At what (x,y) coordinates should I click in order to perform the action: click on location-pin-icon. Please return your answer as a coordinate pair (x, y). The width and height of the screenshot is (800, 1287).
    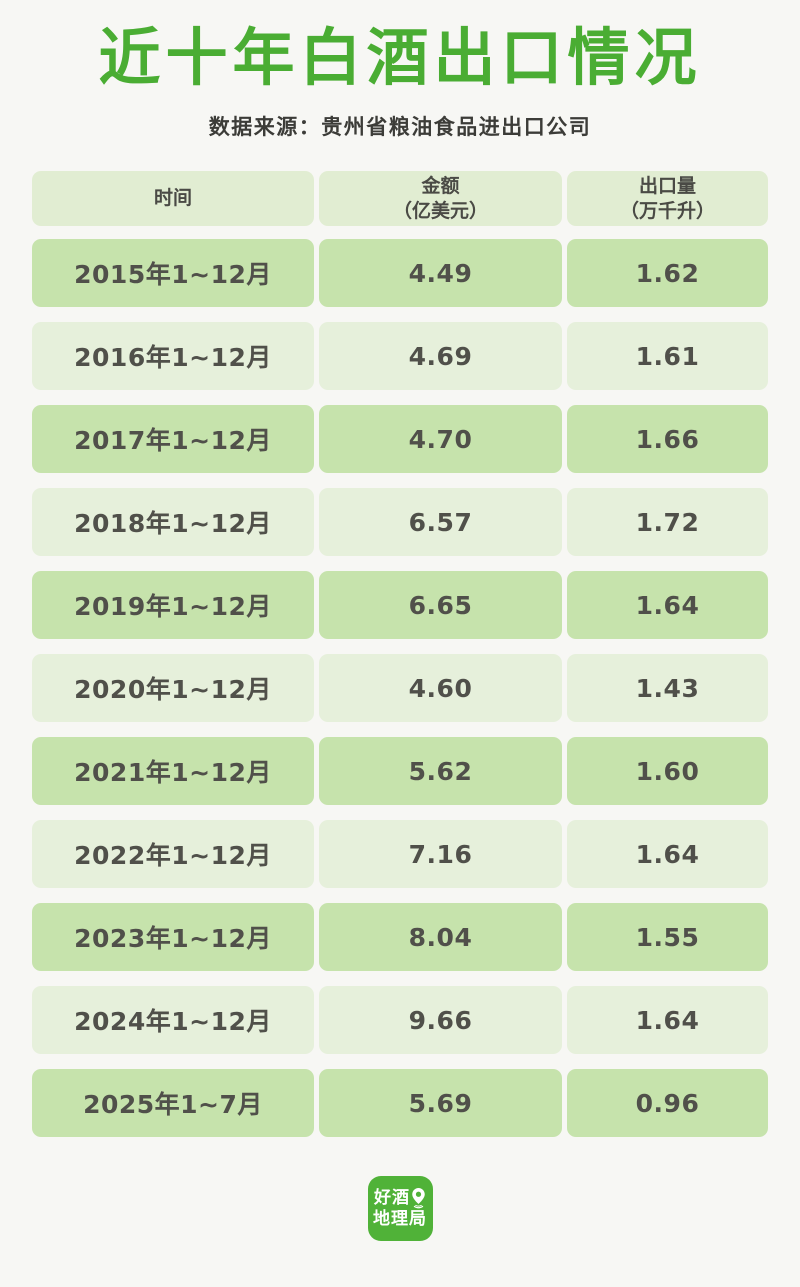
    Looking at the image, I should click on (418, 1198).